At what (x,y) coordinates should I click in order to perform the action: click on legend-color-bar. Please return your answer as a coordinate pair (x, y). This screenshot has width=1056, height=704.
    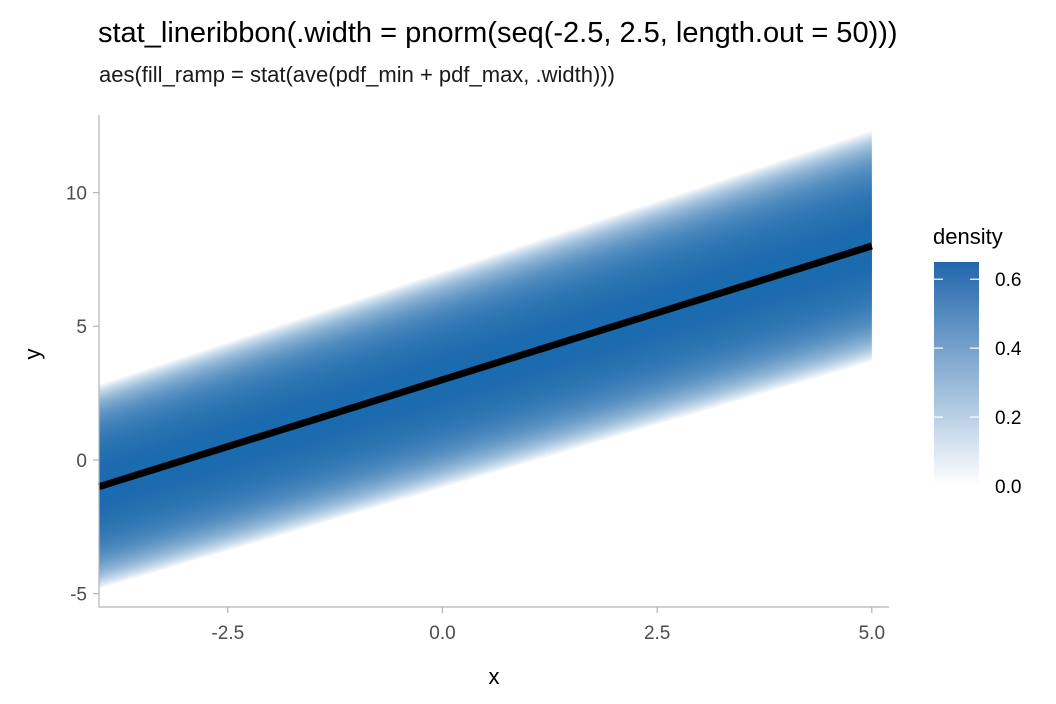
    Looking at the image, I should click on (956, 374).